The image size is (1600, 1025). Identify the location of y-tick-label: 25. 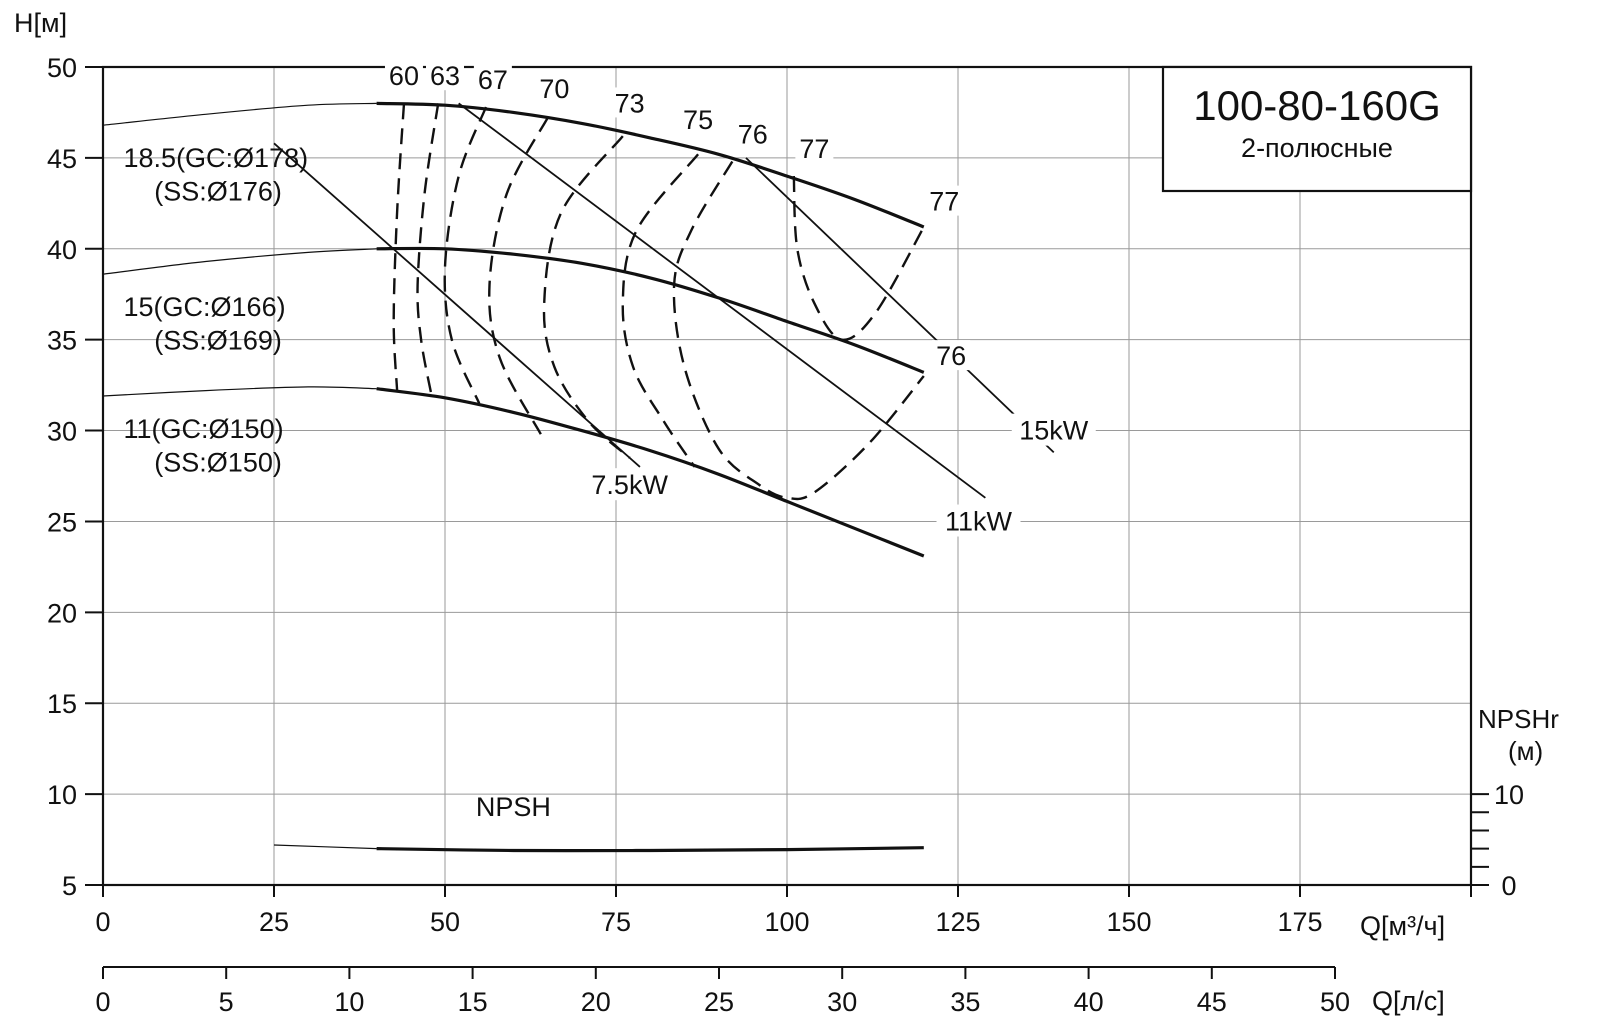
(62, 522).